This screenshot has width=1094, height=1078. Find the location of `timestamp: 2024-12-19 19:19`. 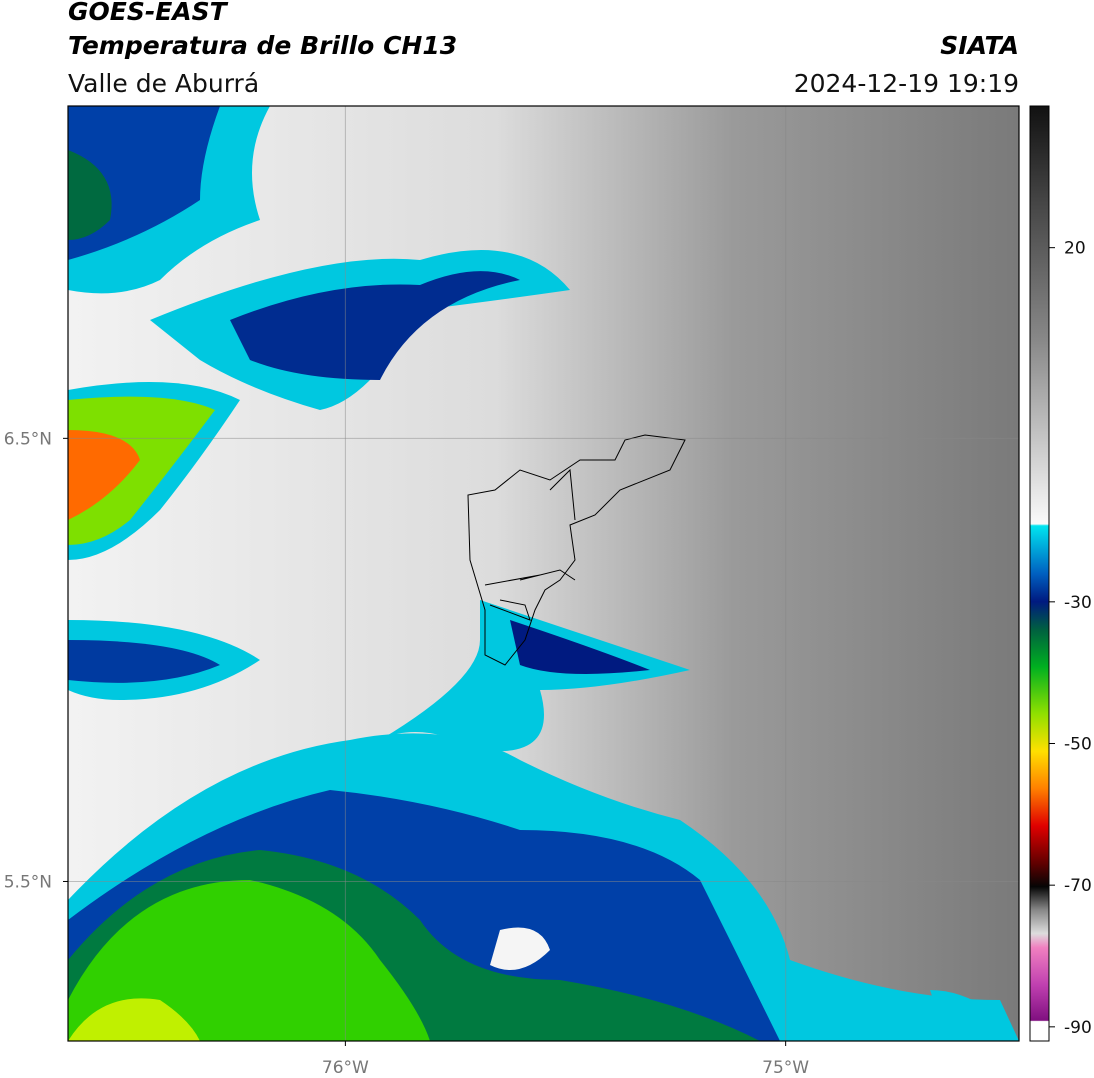

timestamp: 2024-12-19 19:19 is located at coordinates (906, 83).